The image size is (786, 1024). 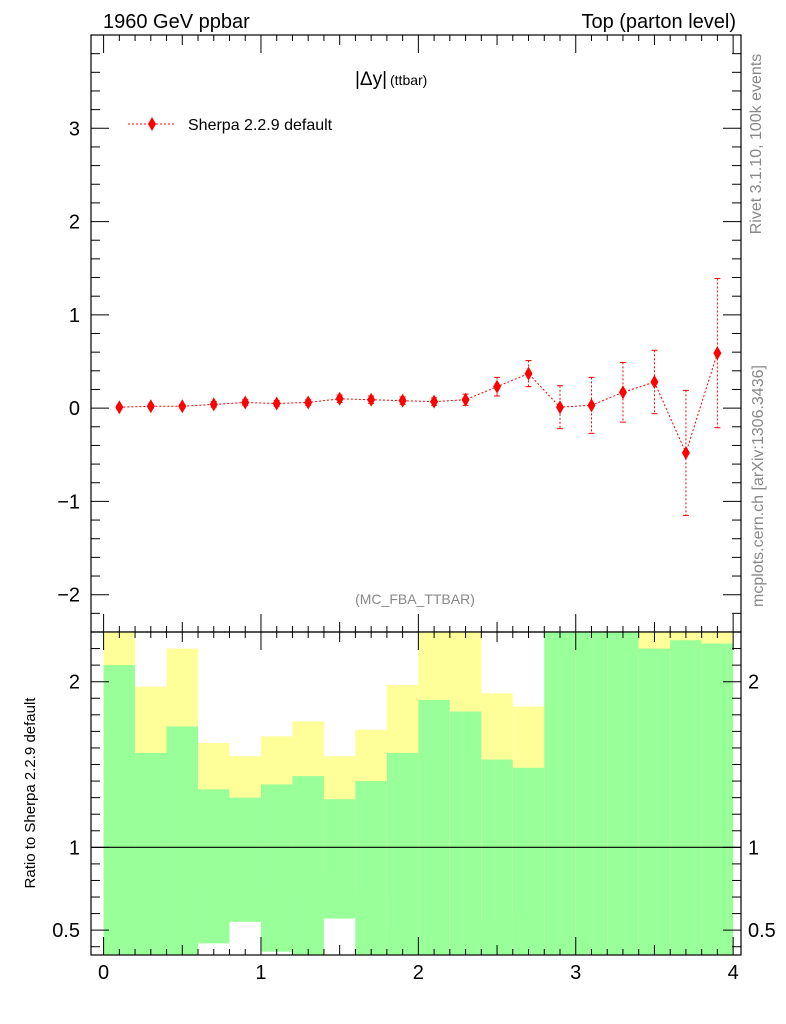 What do you see at coordinates (418, 973) in the screenshot?
I see `ratio-x-tick-label: 2` at bounding box center [418, 973].